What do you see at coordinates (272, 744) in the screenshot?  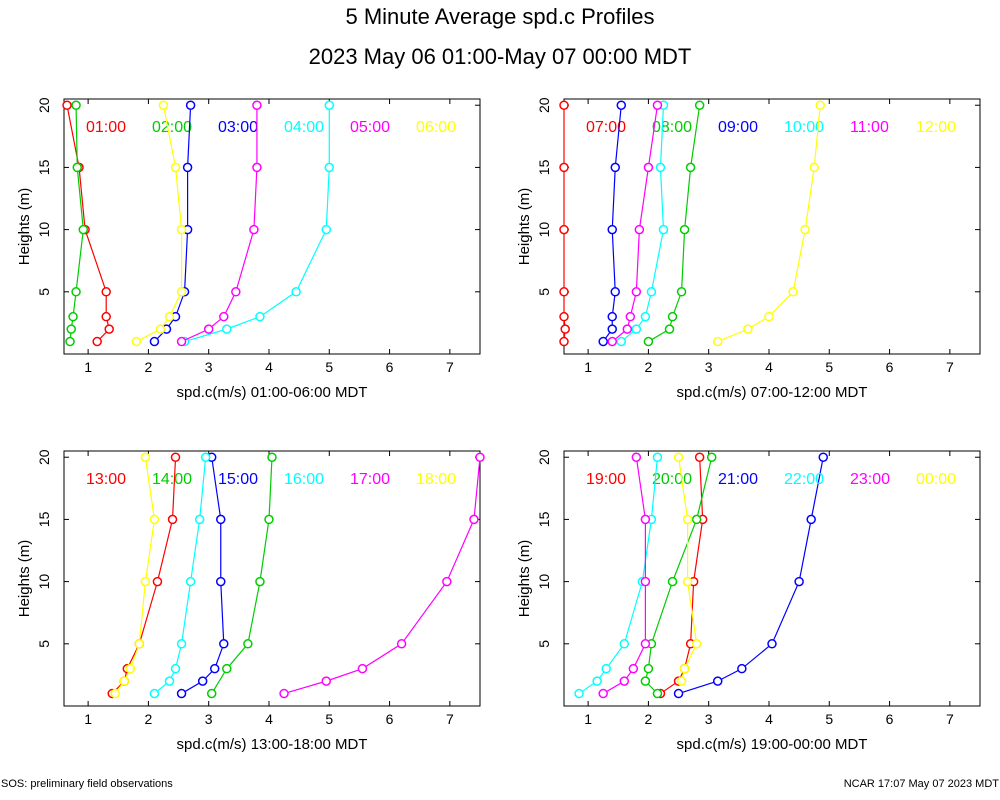 I see `x-axis-label: spd.c(m/s) 13:00-18:00 MDT` at bounding box center [272, 744].